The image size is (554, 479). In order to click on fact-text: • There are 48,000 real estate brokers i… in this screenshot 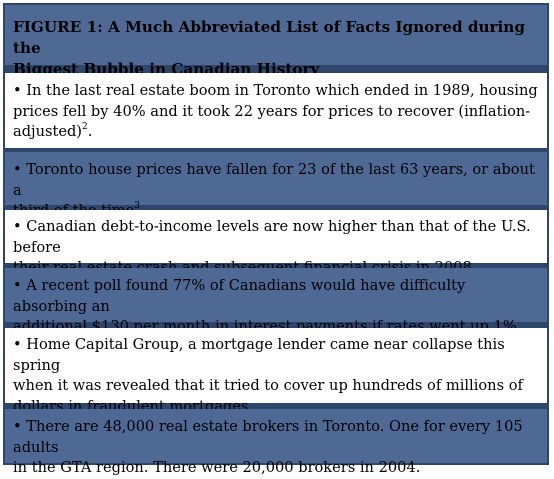, I will do `click(268, 437)`.